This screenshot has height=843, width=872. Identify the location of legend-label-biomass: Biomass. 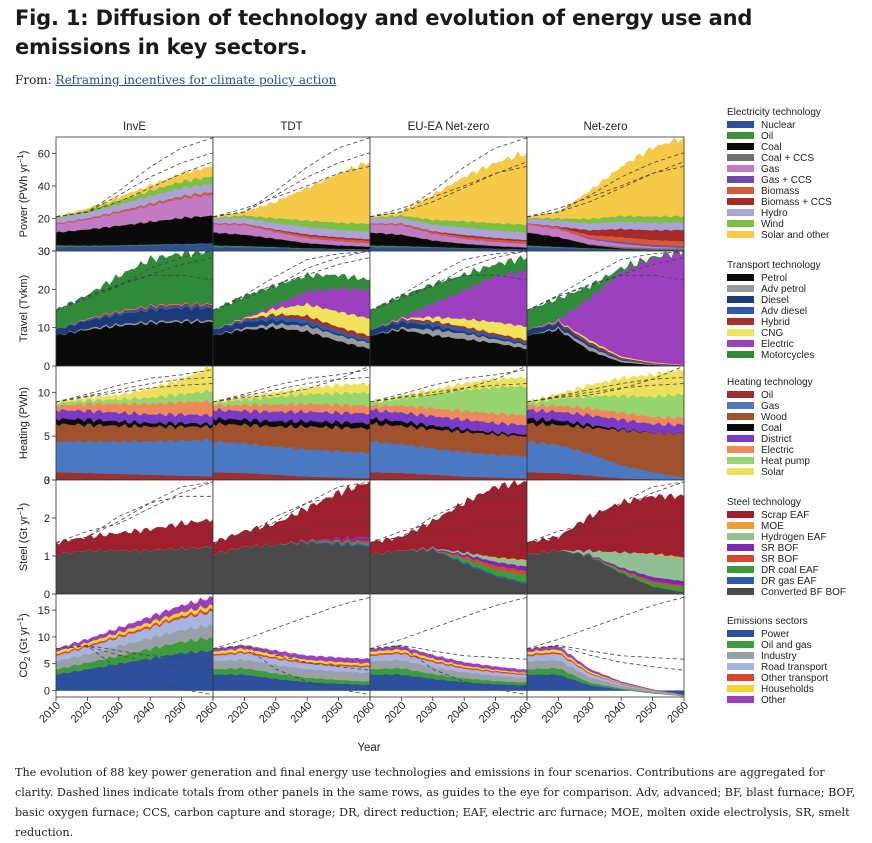
(780, 191).